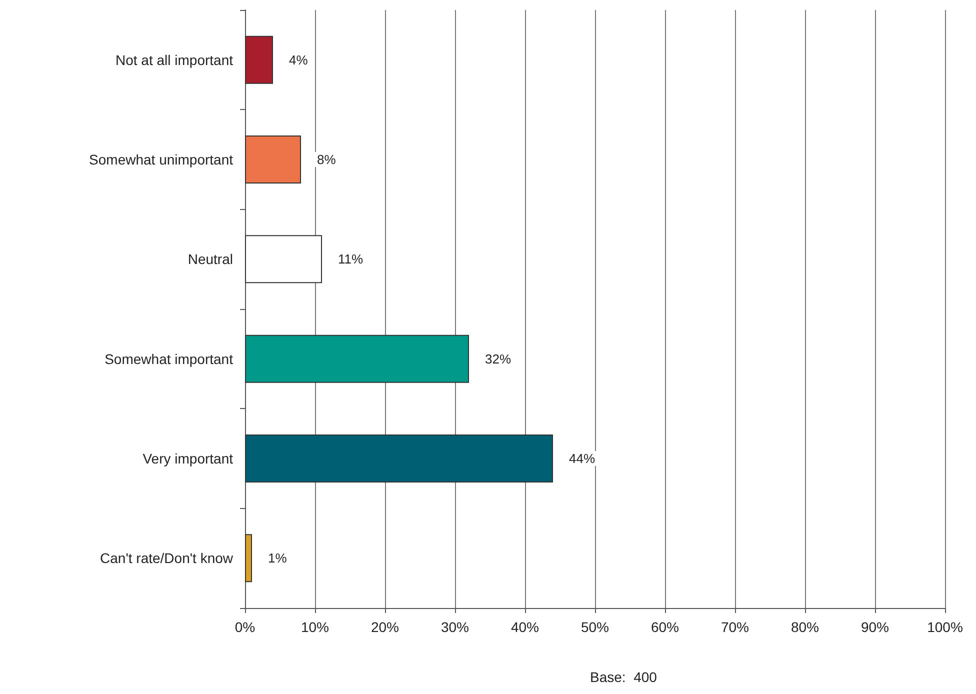 The height and width of the screenshot is (694, 976). I want to click on x-tick-label: 20%, so click(385, 627).